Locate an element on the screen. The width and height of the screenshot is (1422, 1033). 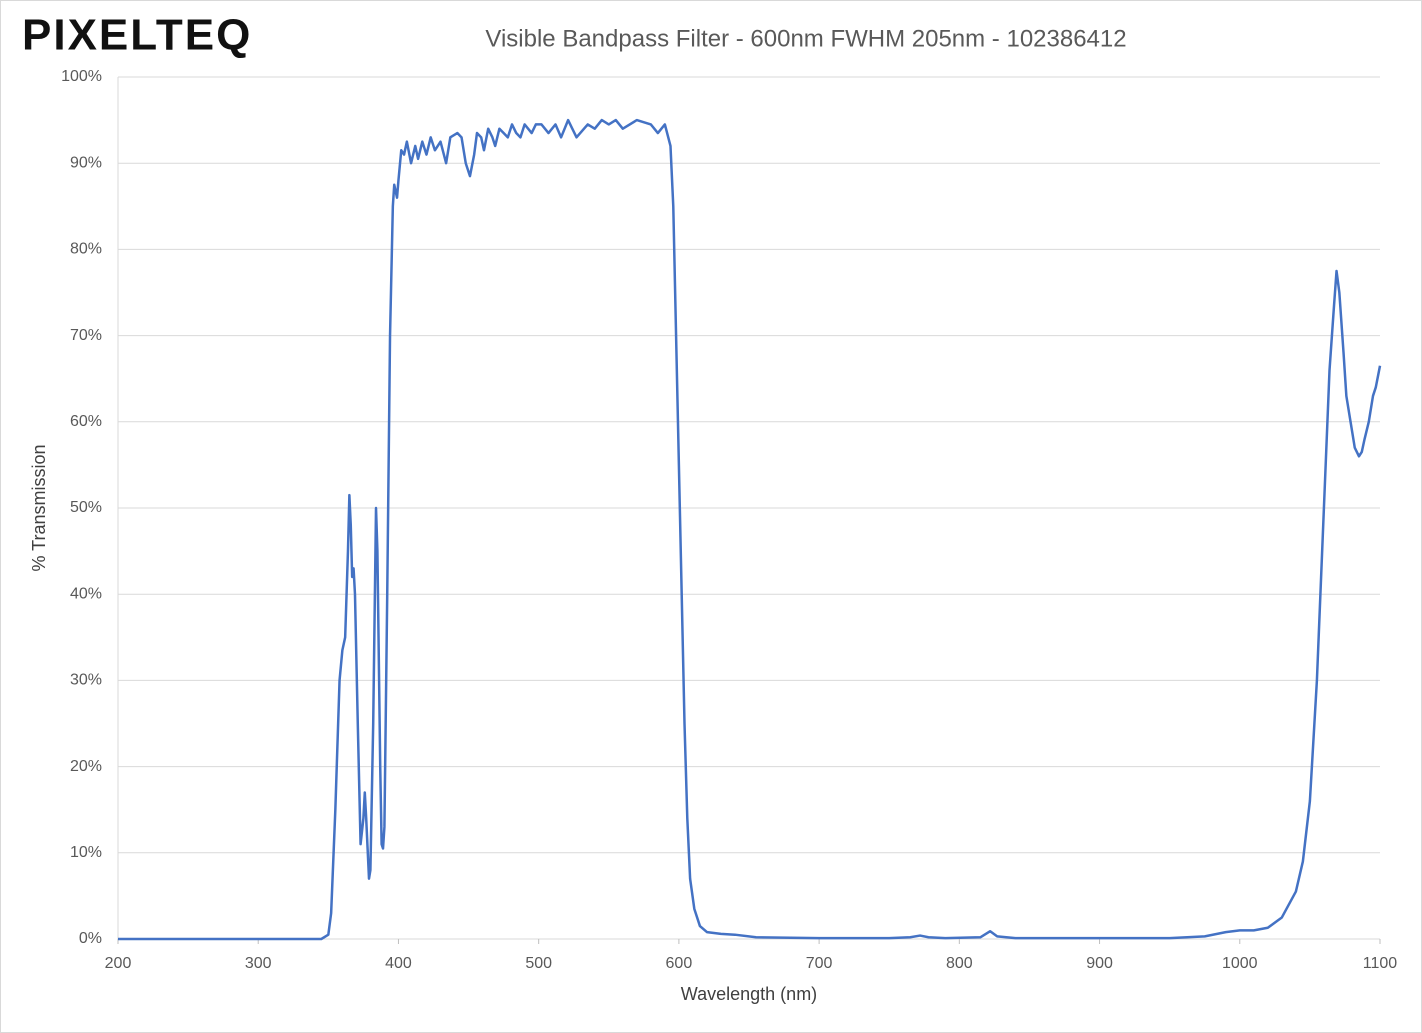
y-tick-label: 0% is located at coordinates (90, 938).